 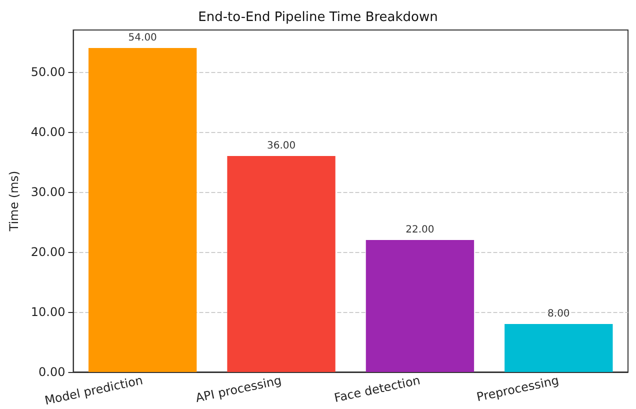 What do you see at coordinates (420, 230) in the screenshot?
I see `data-label: 22.00` at bounding box center [420, 230].